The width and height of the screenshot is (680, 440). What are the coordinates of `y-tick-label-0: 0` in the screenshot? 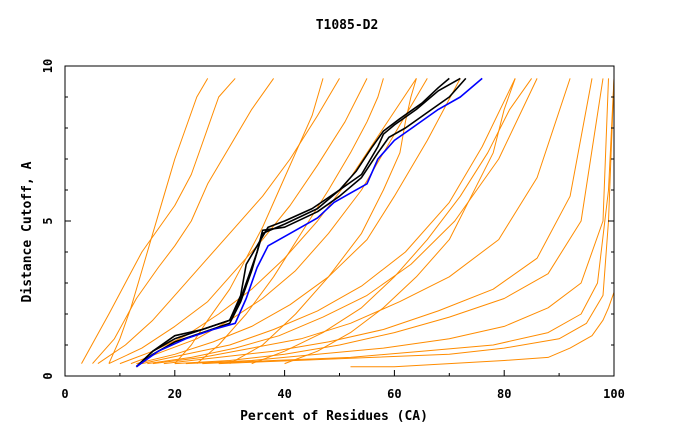 It's located at (48, 375).